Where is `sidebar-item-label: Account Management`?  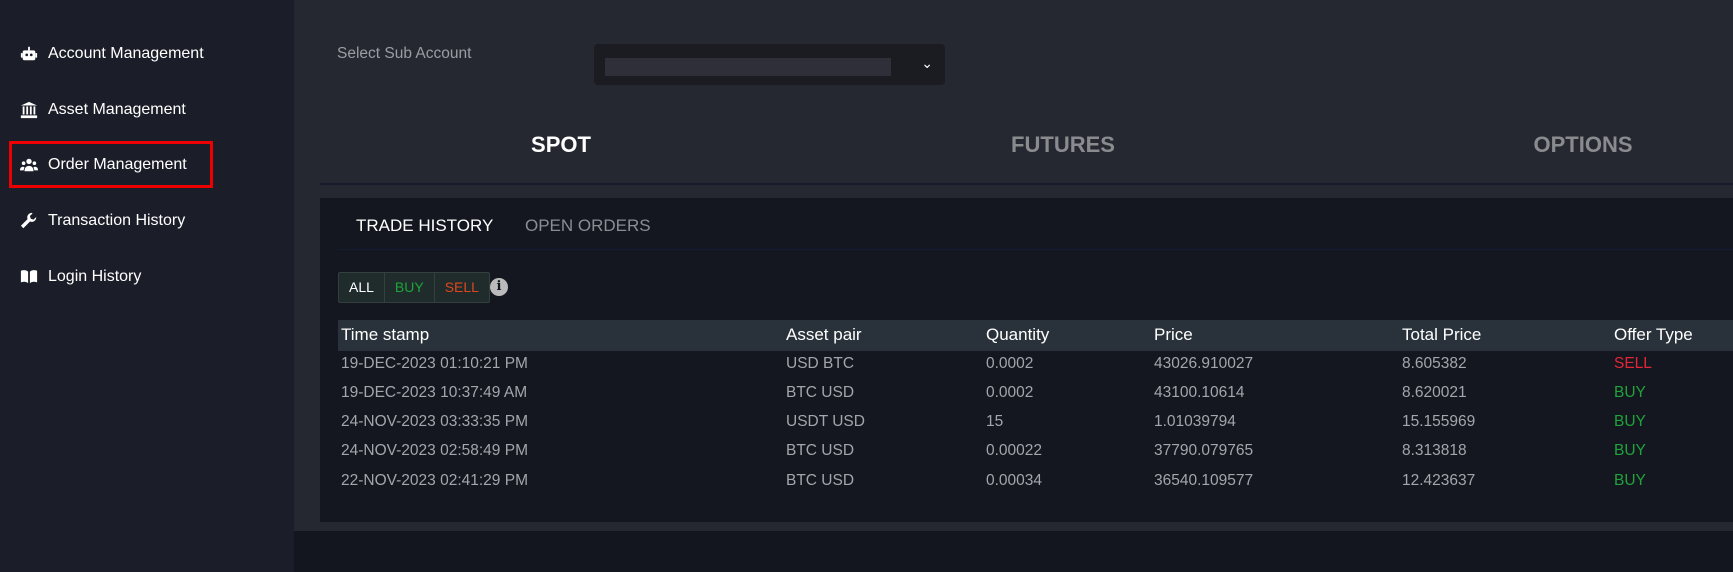 sidebar-item-label: Account Management is located at coordinates (126, 53).